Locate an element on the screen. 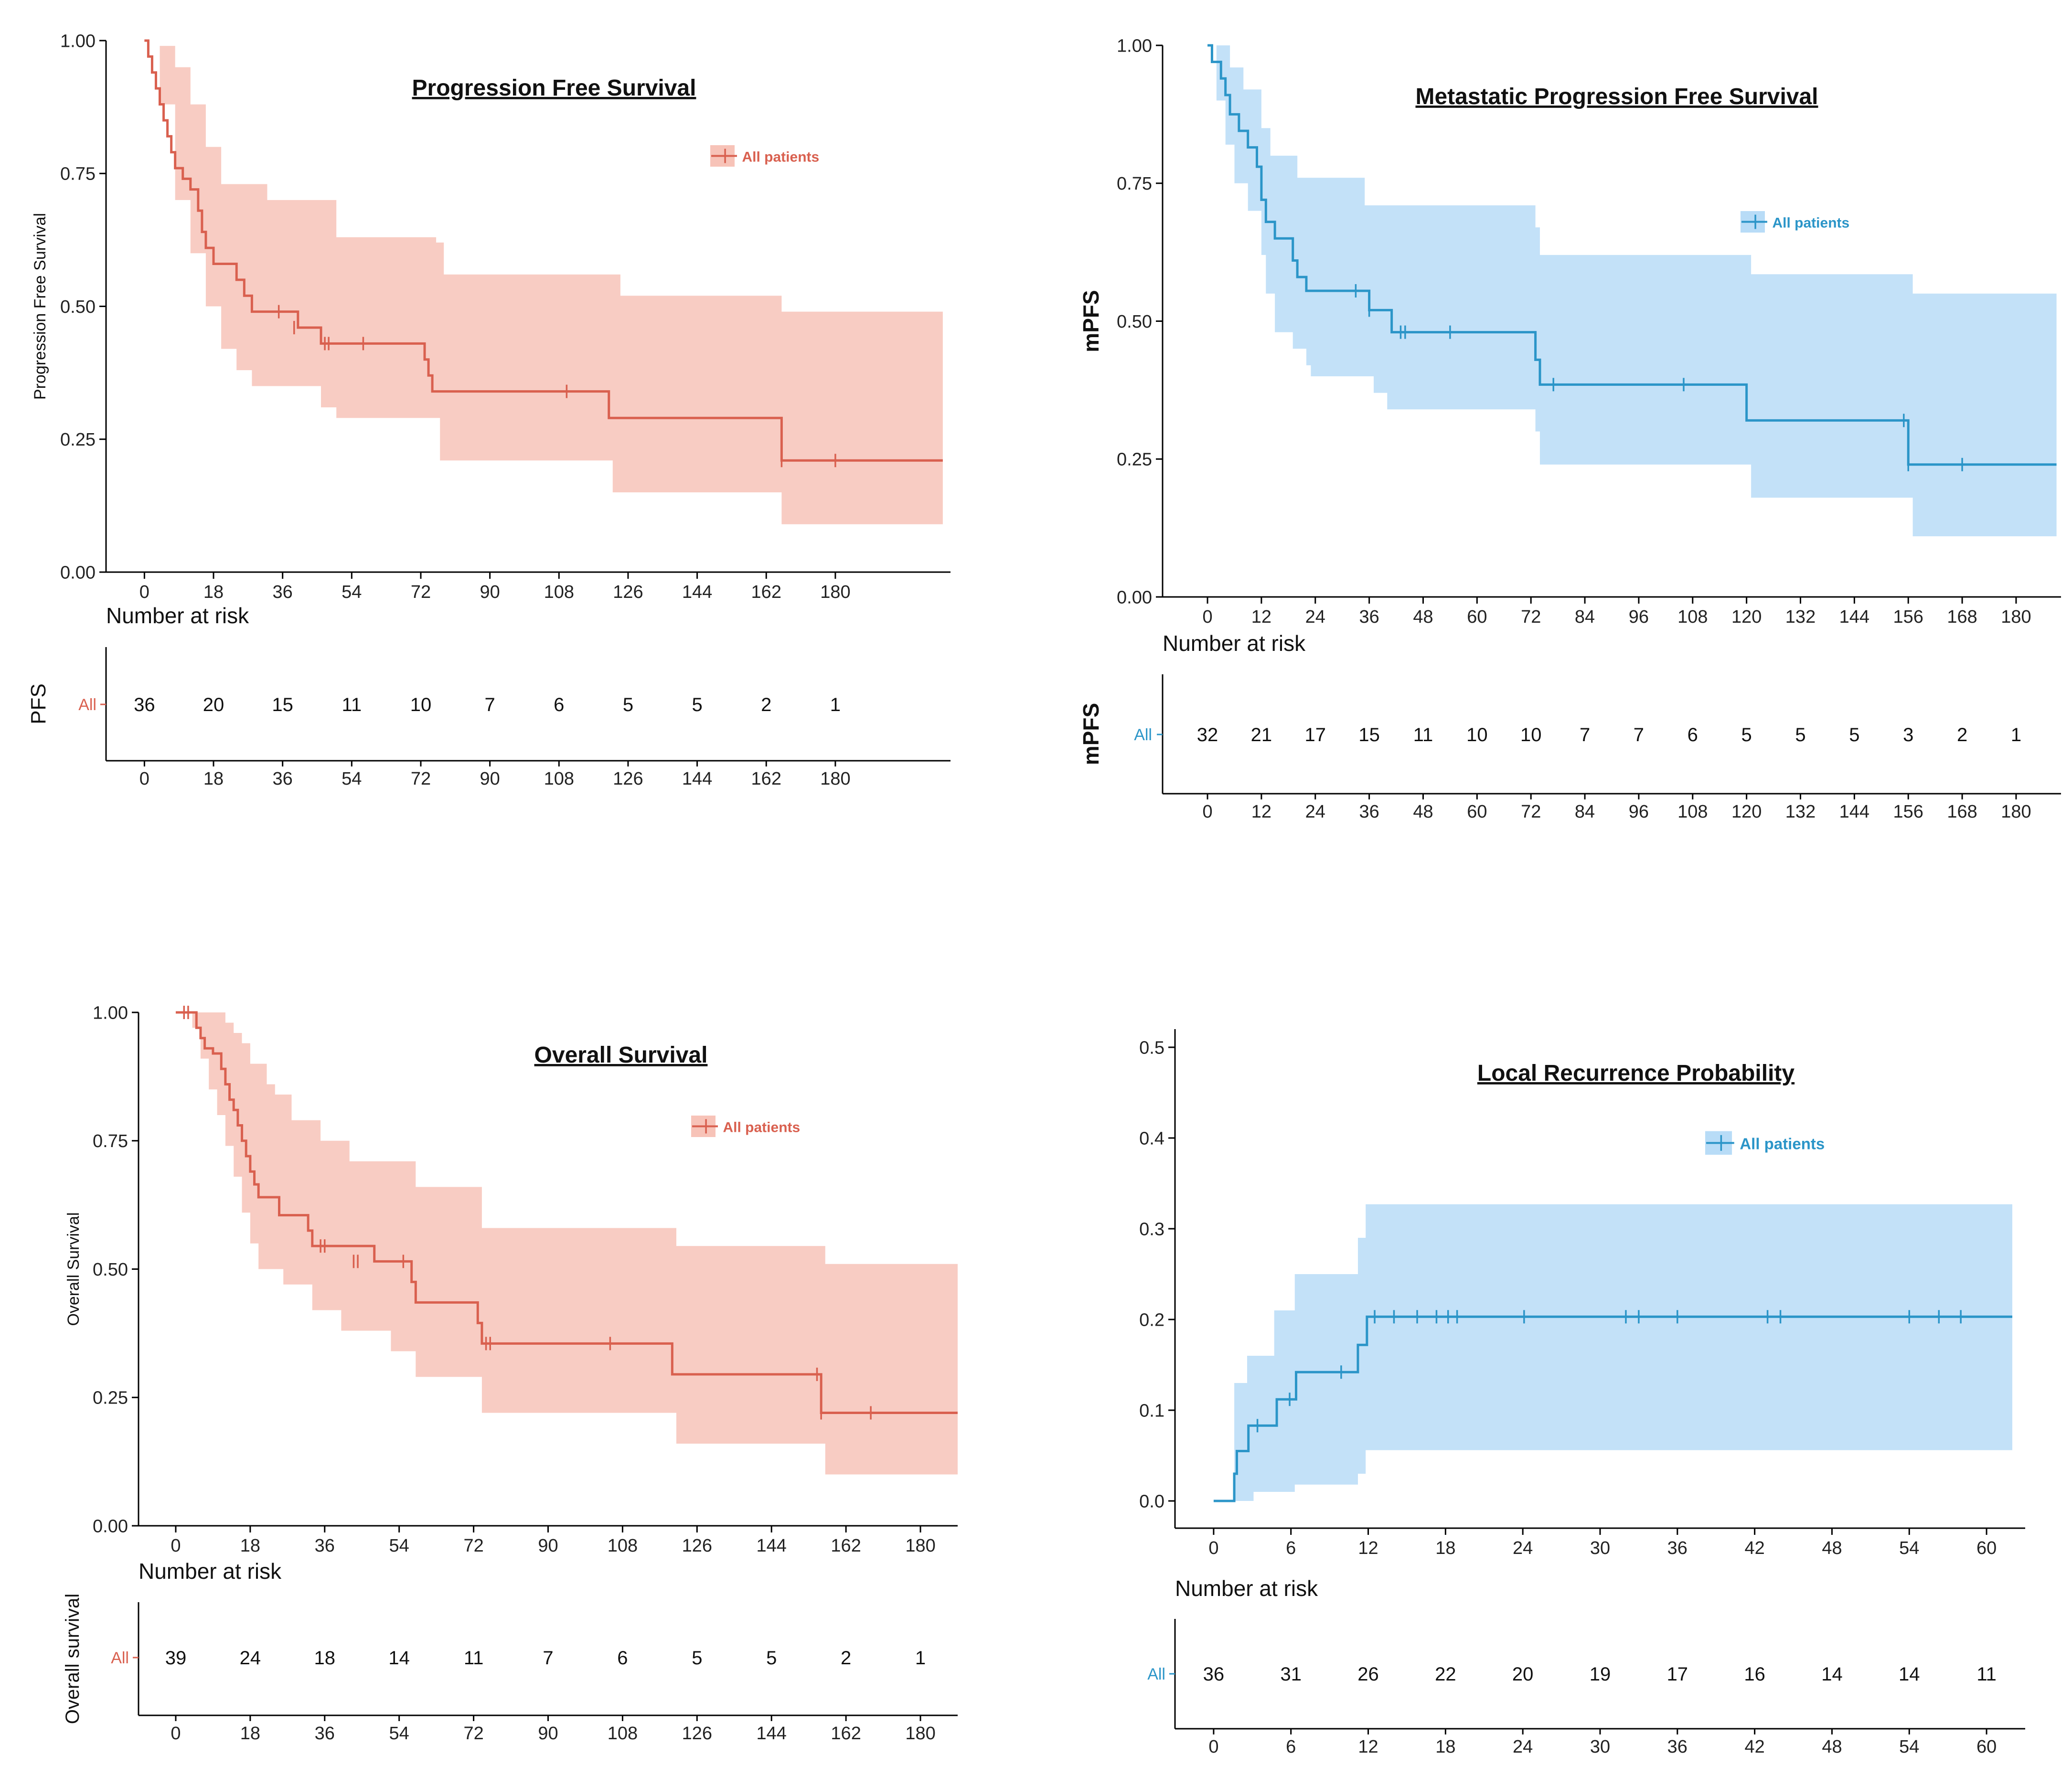  risk-count: 2 is located at coordinates (846, 1658).